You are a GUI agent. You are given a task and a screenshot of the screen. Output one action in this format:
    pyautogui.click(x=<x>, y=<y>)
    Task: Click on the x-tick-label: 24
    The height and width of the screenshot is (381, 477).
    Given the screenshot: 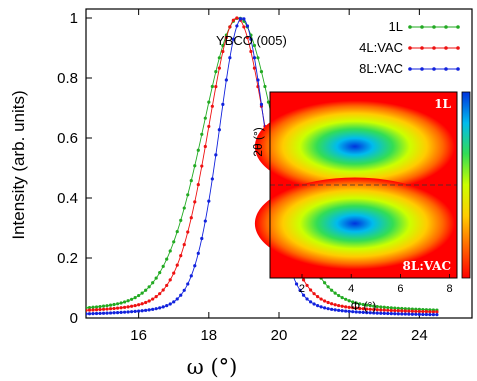 What is the action you would take?
    pyautogui.click(x=419, y=335)
    